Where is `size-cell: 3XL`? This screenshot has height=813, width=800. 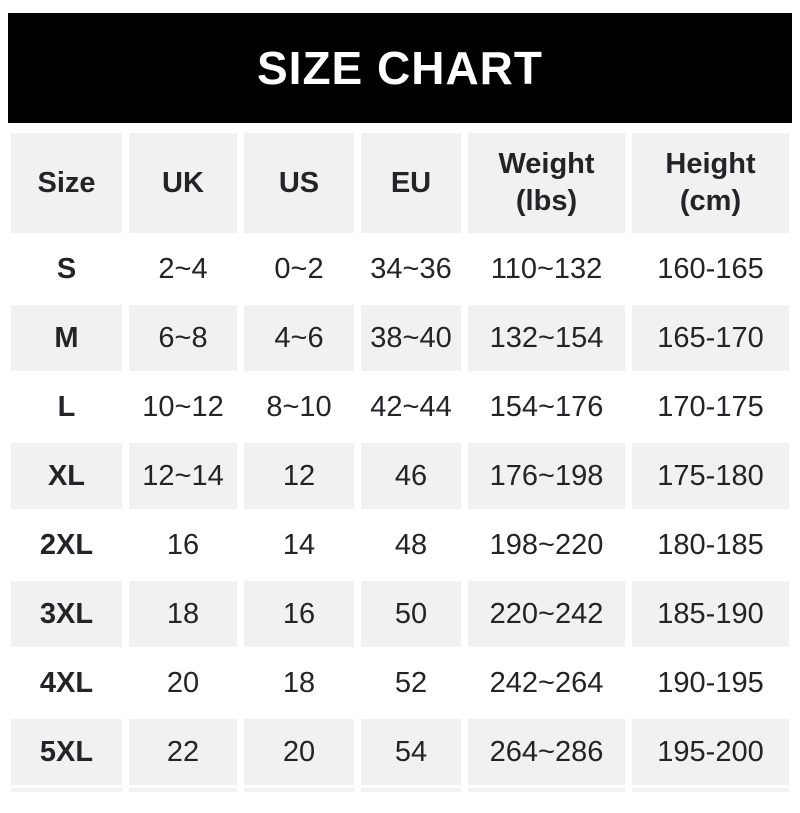
size-cell: 3XL is located at coordinates (66, 614).